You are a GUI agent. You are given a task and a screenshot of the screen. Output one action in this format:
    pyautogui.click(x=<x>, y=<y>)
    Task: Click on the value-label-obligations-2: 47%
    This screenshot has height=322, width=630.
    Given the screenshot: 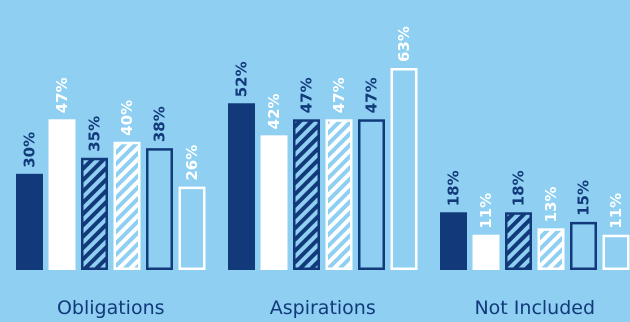 What is the action you would take?
    pyautogui.click(x=62, y=95)
    